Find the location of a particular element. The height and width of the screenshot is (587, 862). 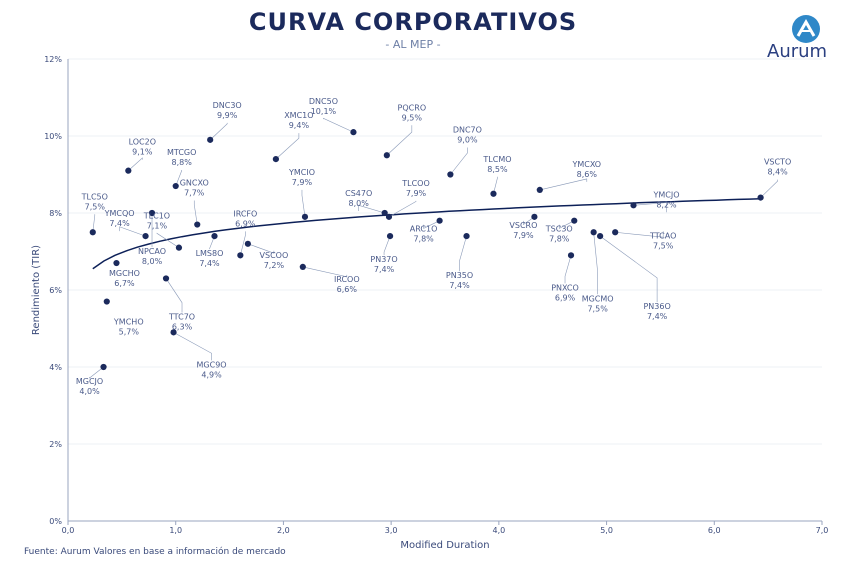

point-label-name: YMCHO is located at coordinates (128, 322).